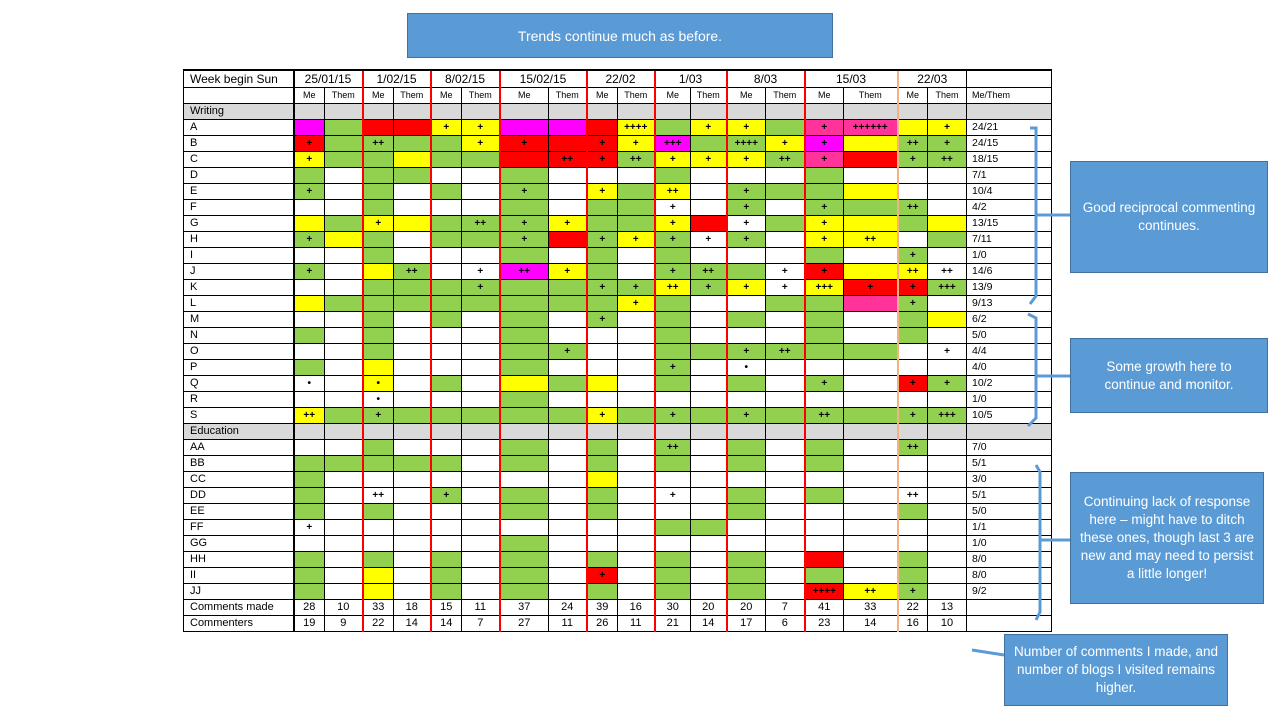 This screenshot has width=1280, height=720. What do you see at coordinates (870, 623) in the screenshot?
I see `totals-value: 14` at bounding box center [870, 623].